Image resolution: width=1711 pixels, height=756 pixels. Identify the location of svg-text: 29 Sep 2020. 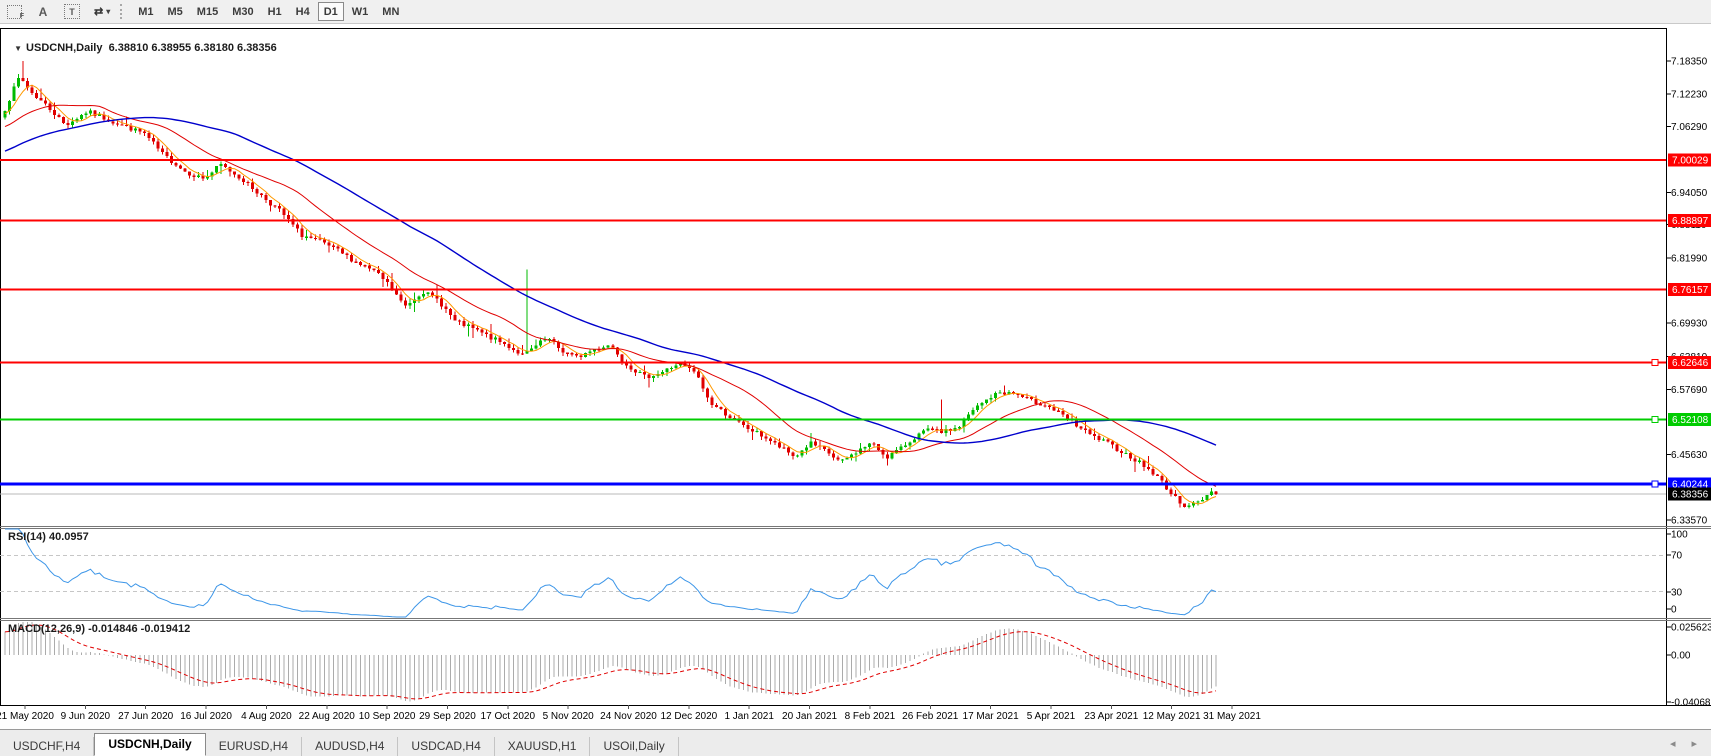
(447, 716).